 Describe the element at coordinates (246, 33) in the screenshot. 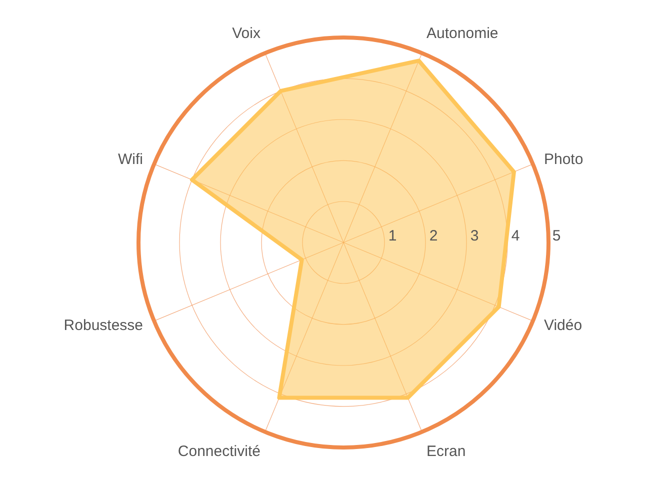

I see `spoke-label: Voix` at that location.